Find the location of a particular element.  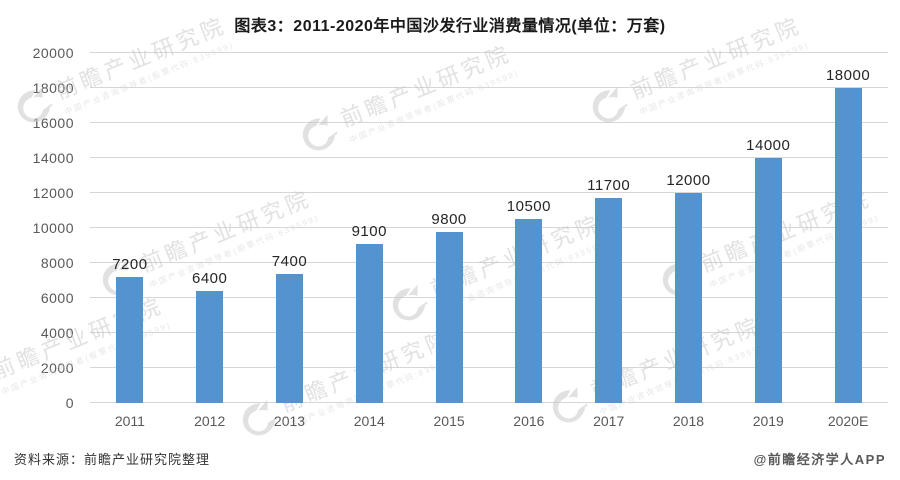

x-tick-label: 2017 is located at coordinates (609, 421).